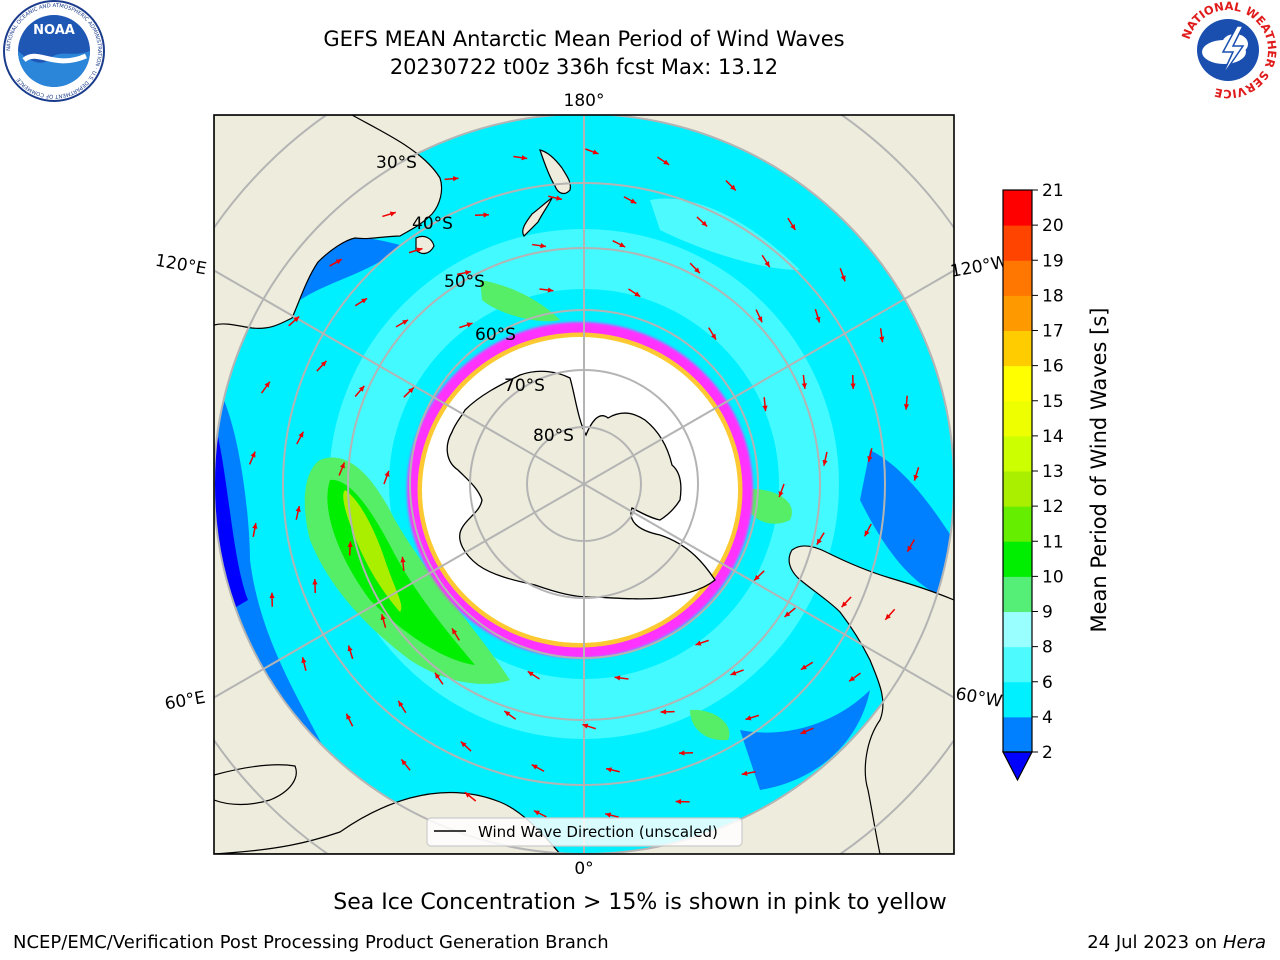 The height and width of the screenshot is (960, 1280). I want to click on lon-label-0: 0°, so click(583, 869).